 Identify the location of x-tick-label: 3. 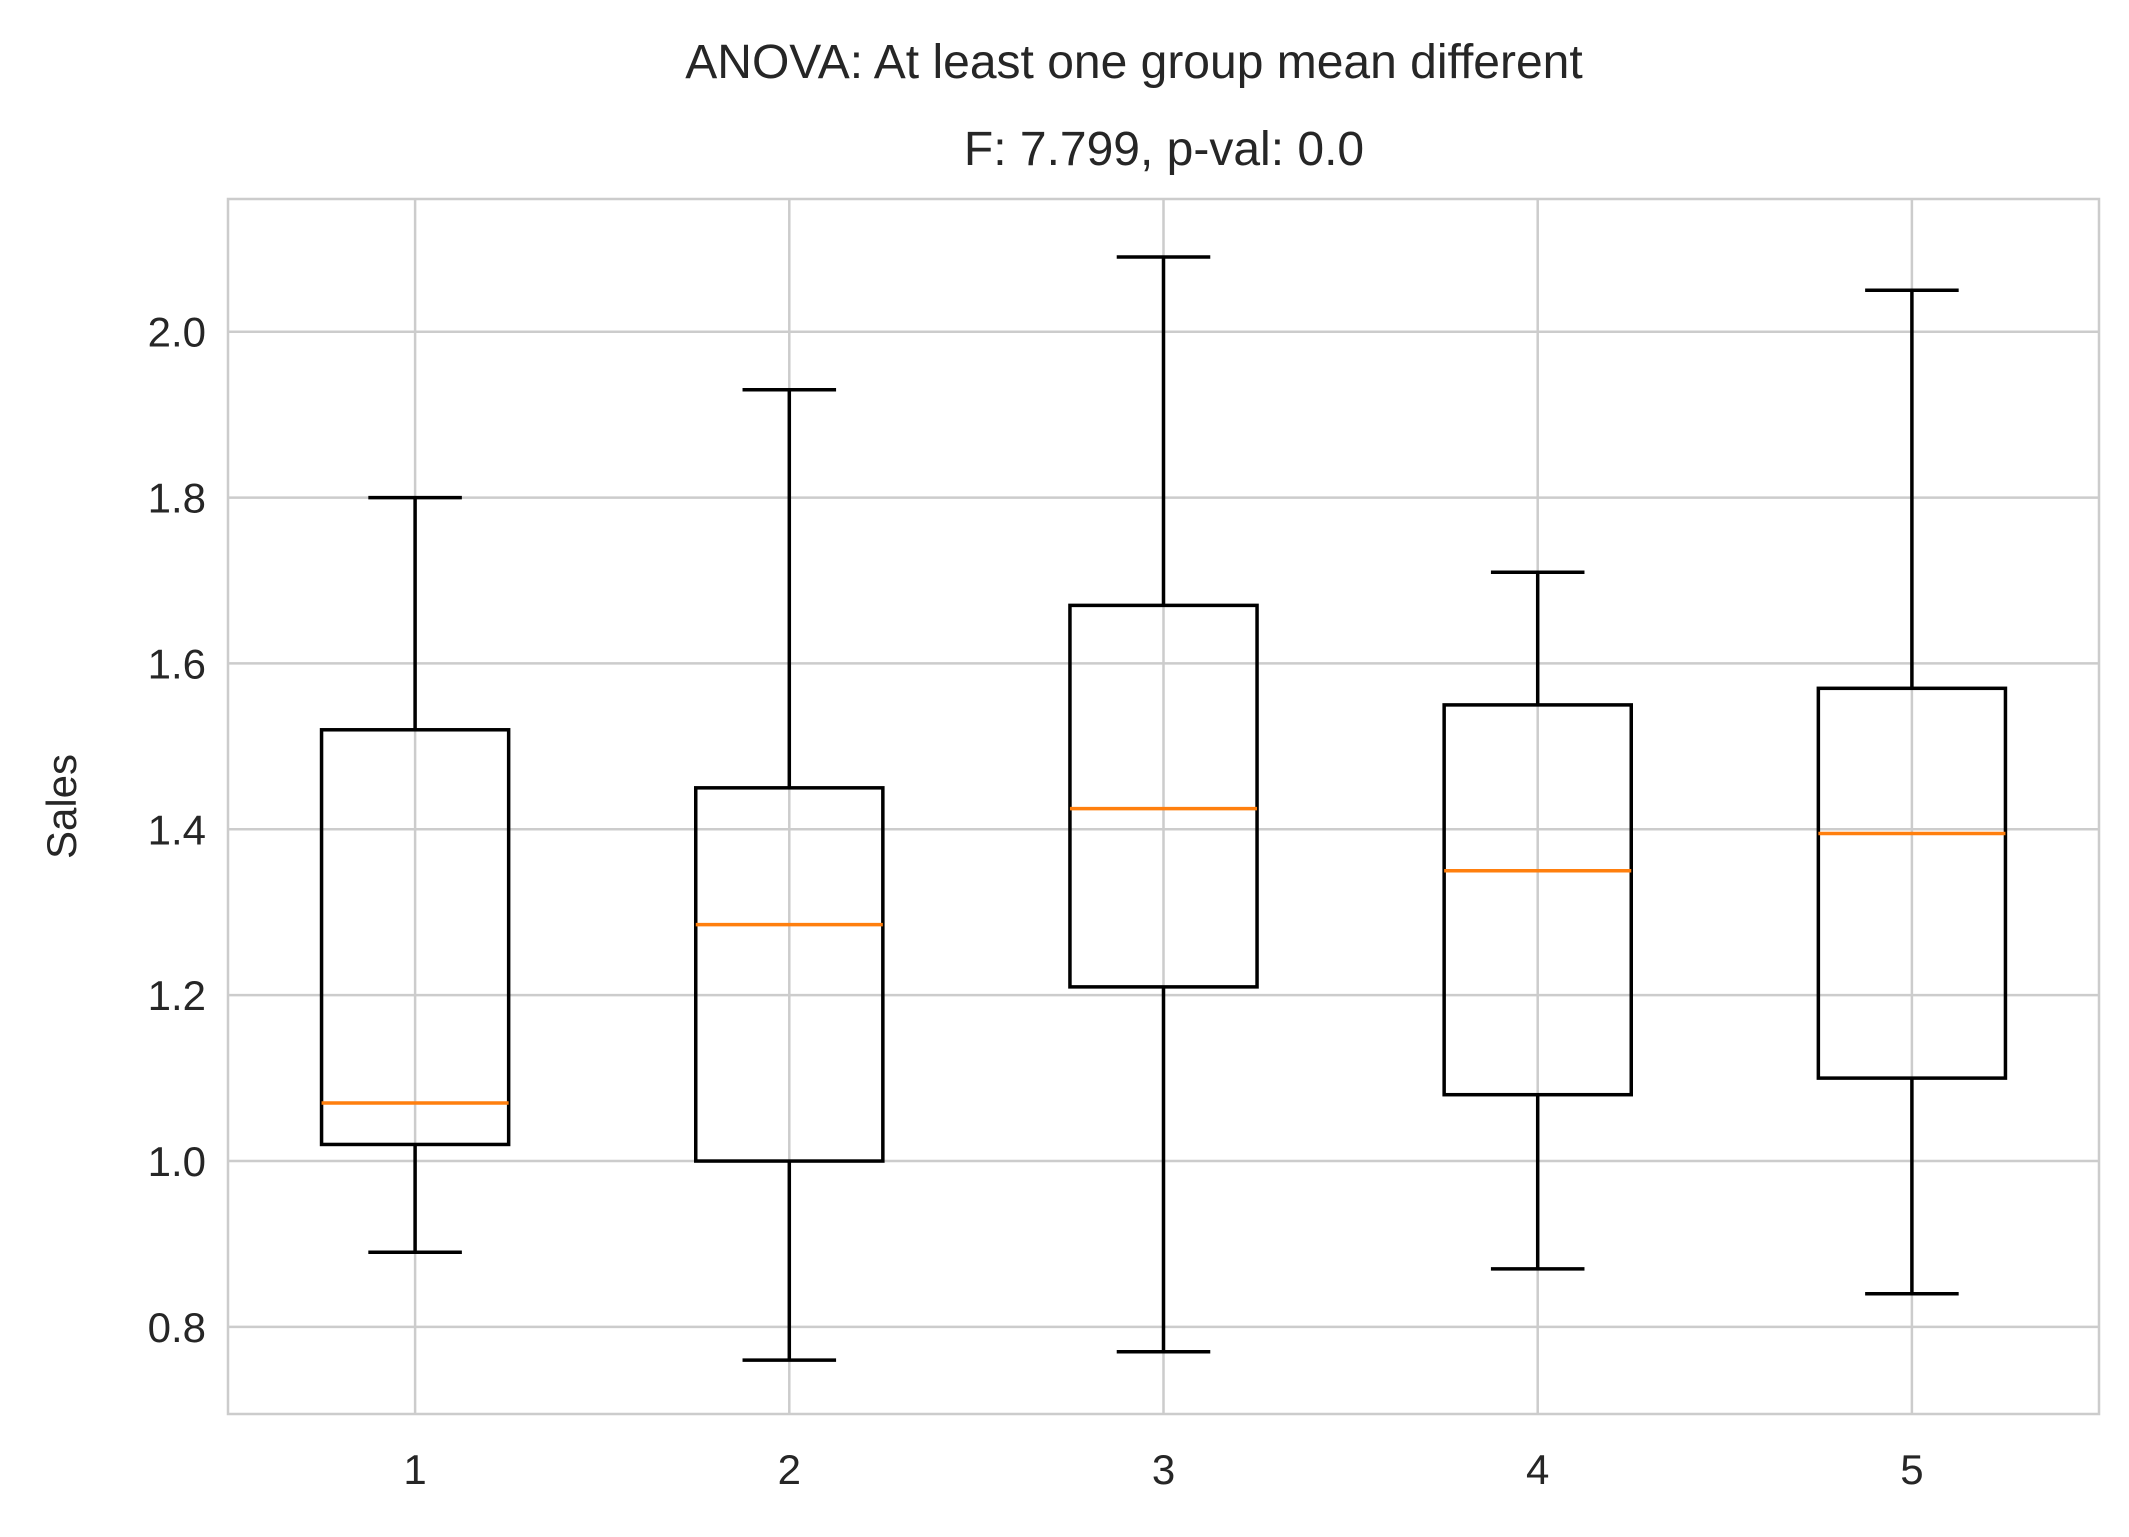
(1163, 1469).